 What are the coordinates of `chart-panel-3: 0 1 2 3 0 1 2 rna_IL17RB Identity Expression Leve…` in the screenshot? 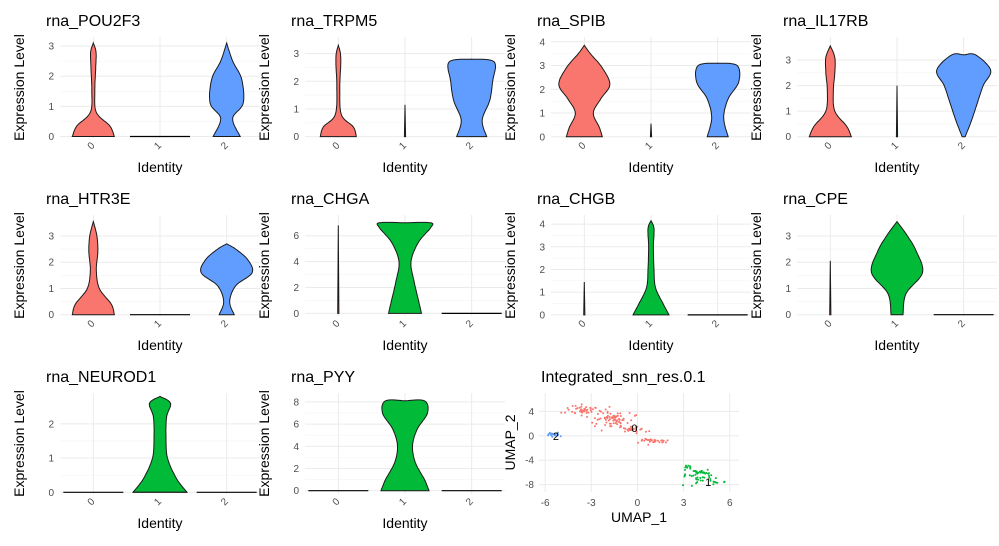 It's located at (872, 94).